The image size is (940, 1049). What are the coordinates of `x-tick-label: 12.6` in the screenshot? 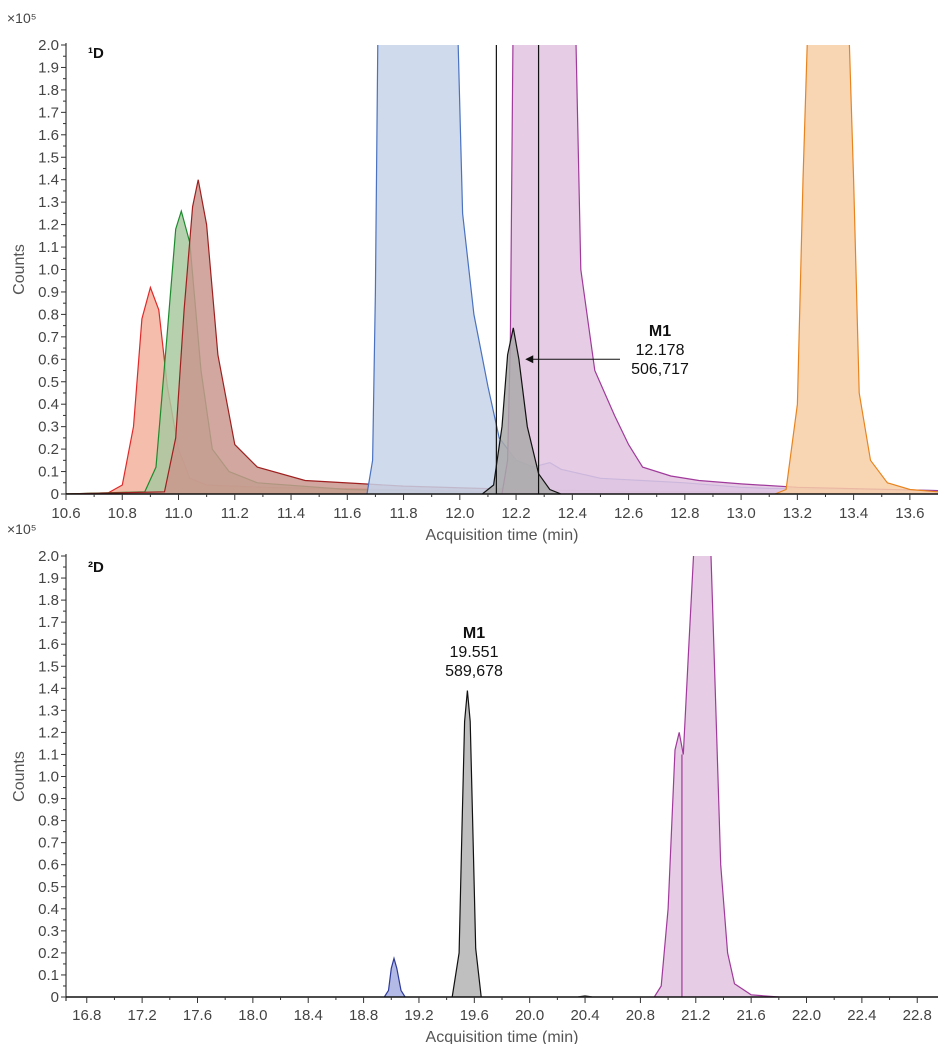 It's located at (628, 513).